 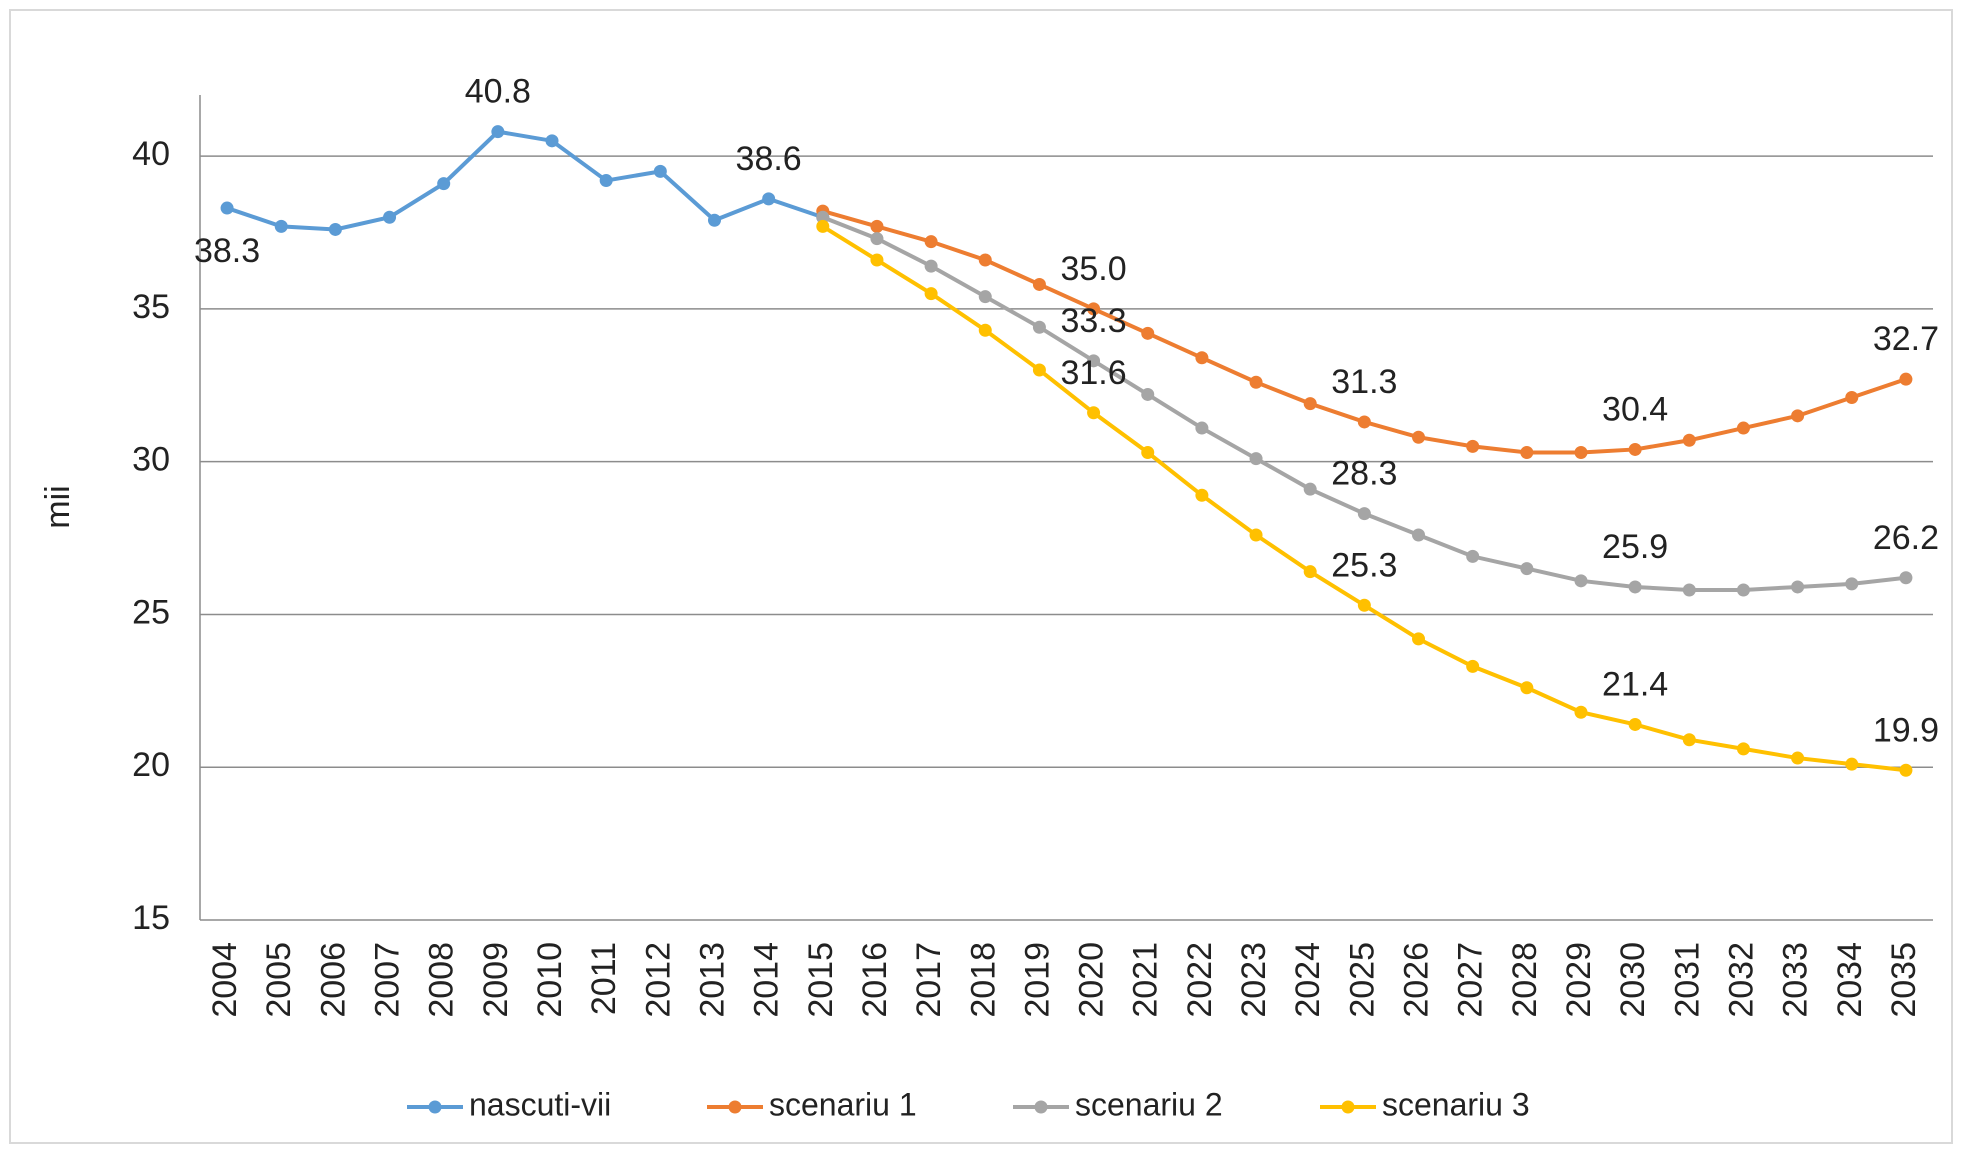 What do you see at coordinates (1471, 980) in the screenshot?
I see `x-tick-label: 2027` at bounding box center [1471, 980].